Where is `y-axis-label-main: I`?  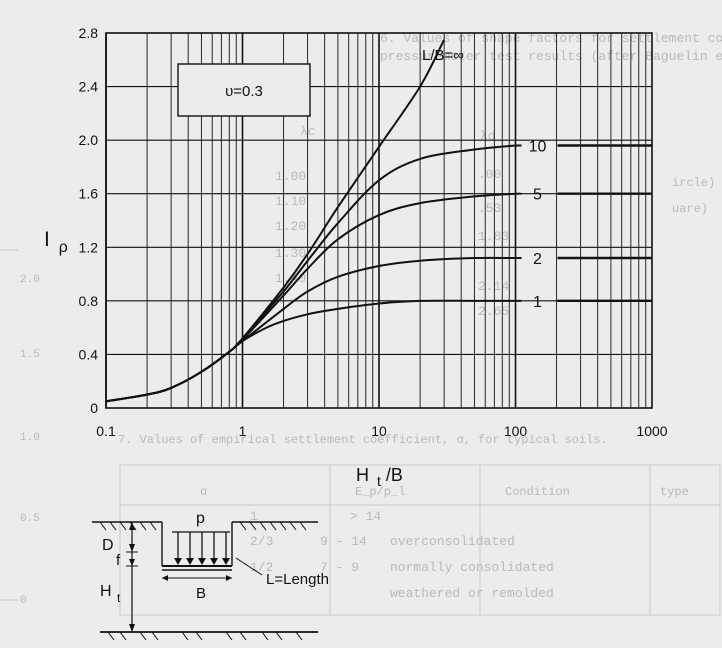
y-axis-label-main: I is located at coordinates (47, 239).